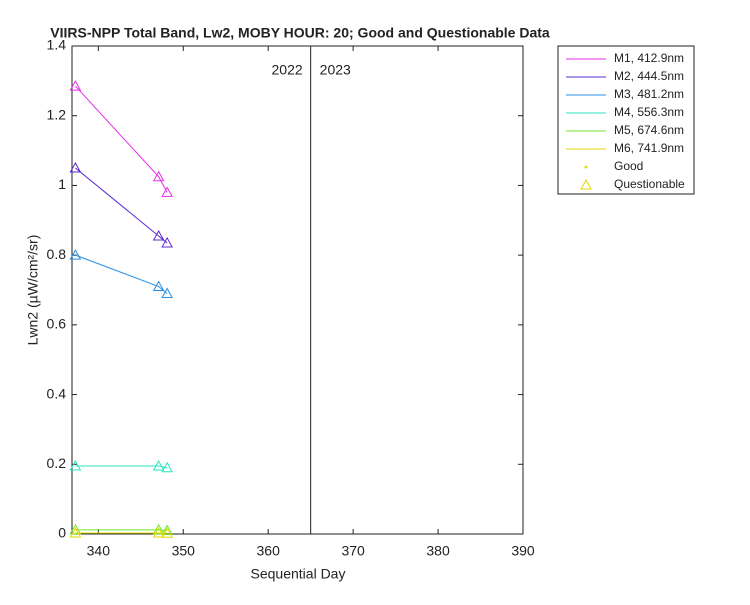 This screenshot has height=605, width=750. What do you see at coordinates (649, 130) in the screenshot?
I see `legend-label: M5, 674.6nm` at bounding box center [649, 130].